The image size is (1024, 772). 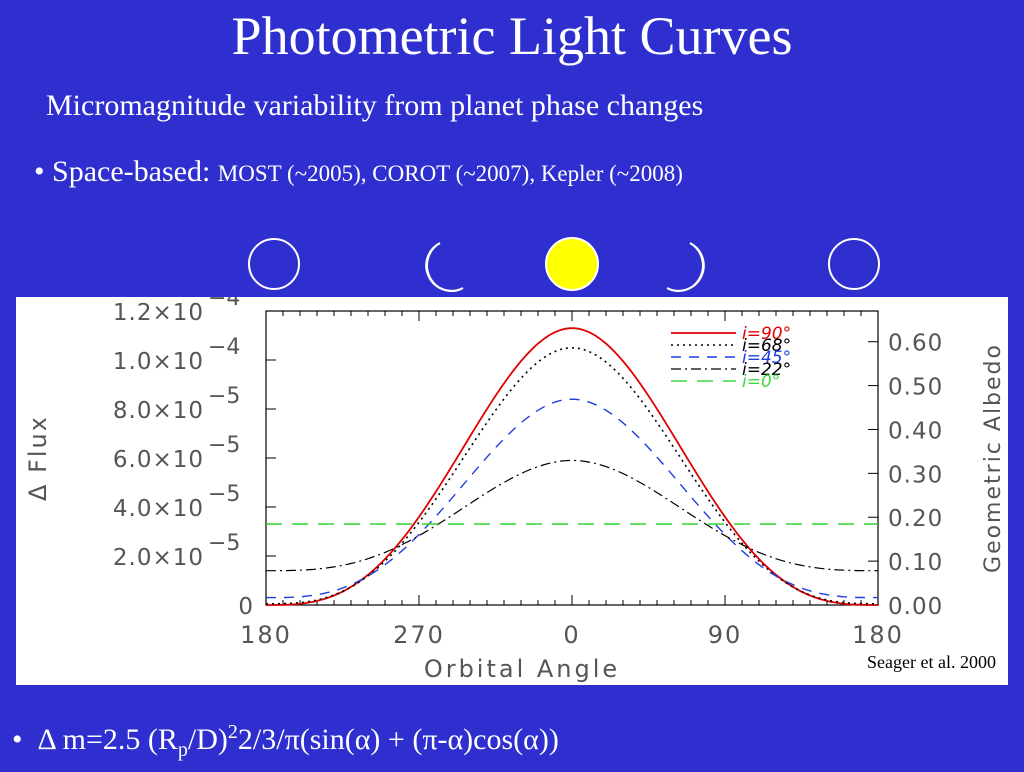 What do you see at coordinates (207, 739) in the screenshot?
I see `formula-part2: /D)` at bounding box center [207, 739].